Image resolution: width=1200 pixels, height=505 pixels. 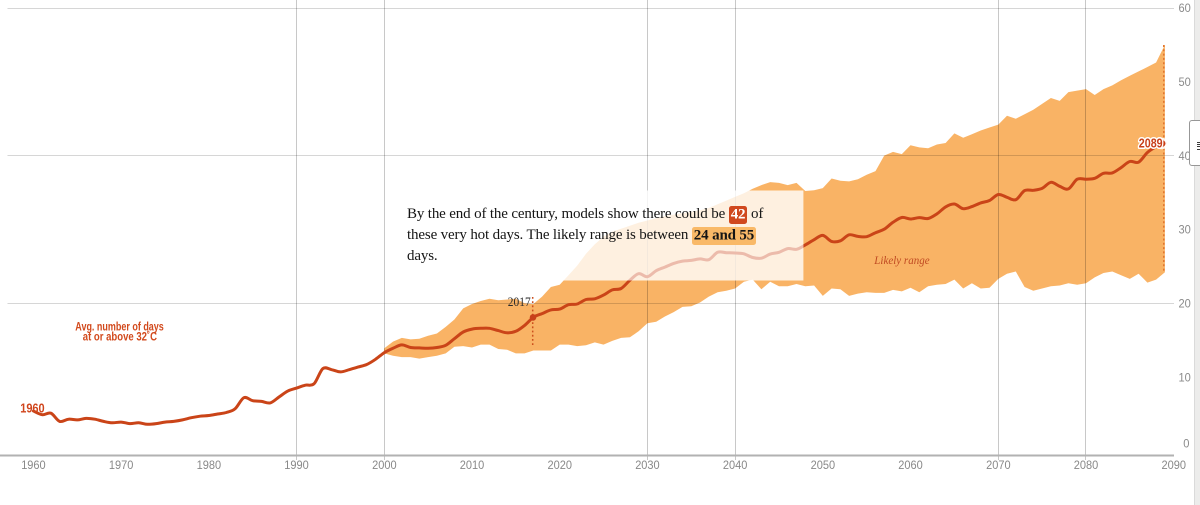 What do you see at coordinates (647, 465) in the screenshot?
I see `svg-text: 2030` at bounding box center [647, 465].